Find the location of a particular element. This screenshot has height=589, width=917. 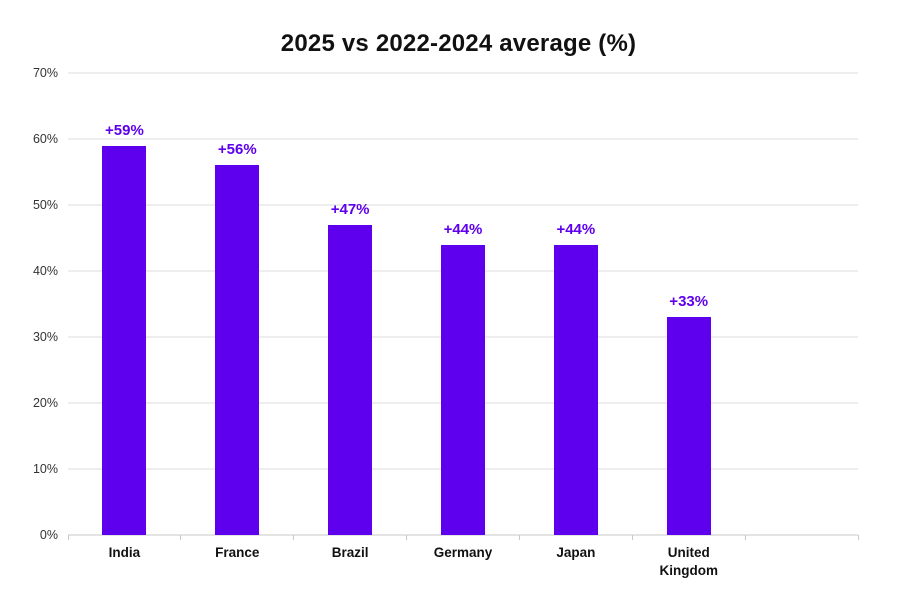

y-tick-label-60: 60% is located at coordinates (45, 139).